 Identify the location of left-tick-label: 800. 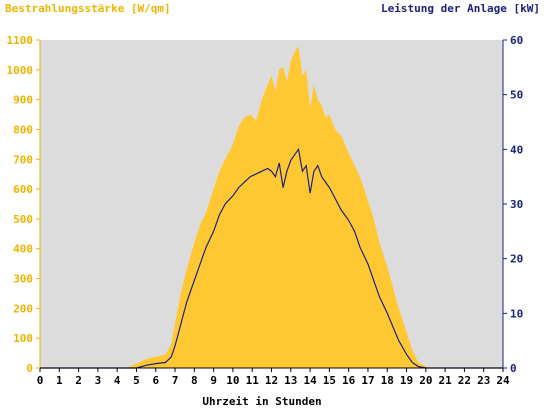
(23, 129).